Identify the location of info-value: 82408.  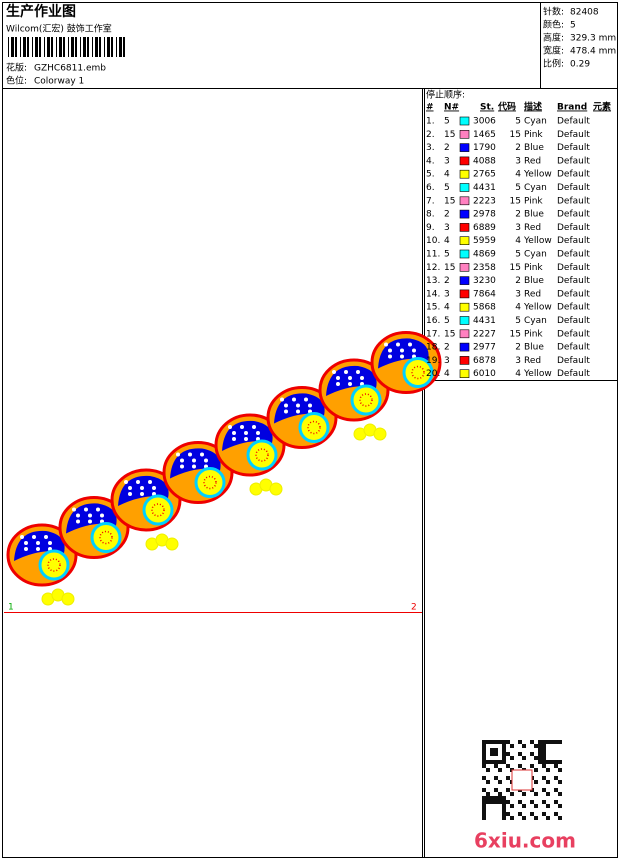
(584, 13).